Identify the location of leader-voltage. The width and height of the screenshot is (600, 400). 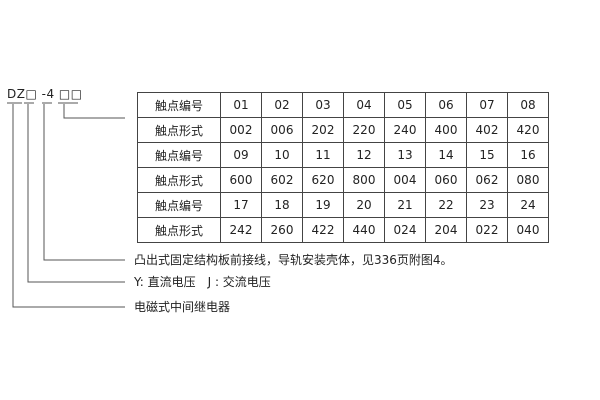
(76, 193).